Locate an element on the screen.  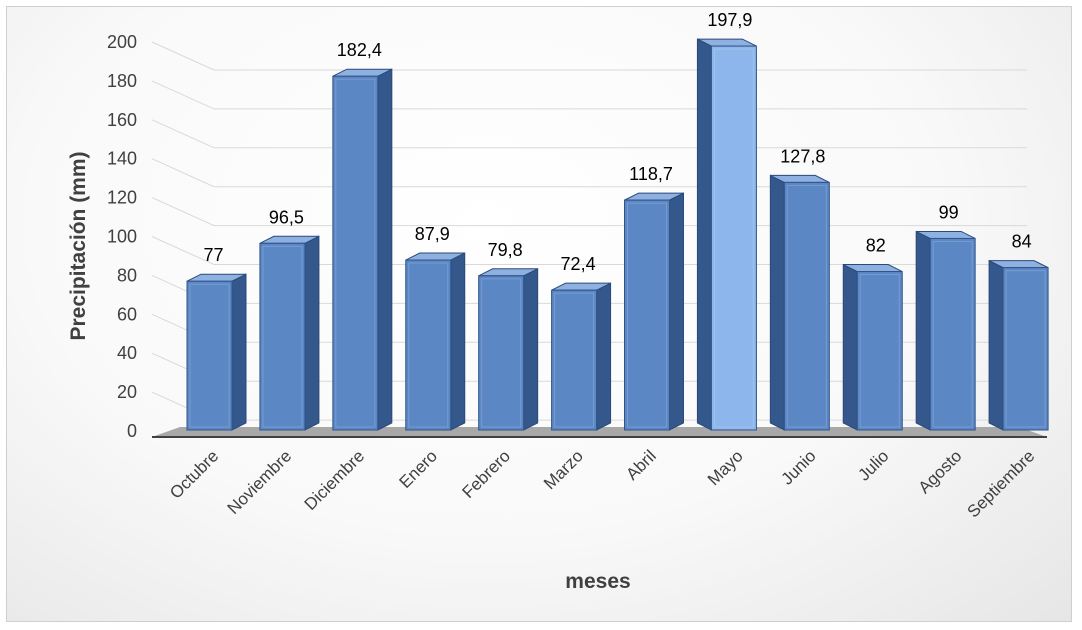
y-tick-label: 140 is located at coordinates (122, 159).